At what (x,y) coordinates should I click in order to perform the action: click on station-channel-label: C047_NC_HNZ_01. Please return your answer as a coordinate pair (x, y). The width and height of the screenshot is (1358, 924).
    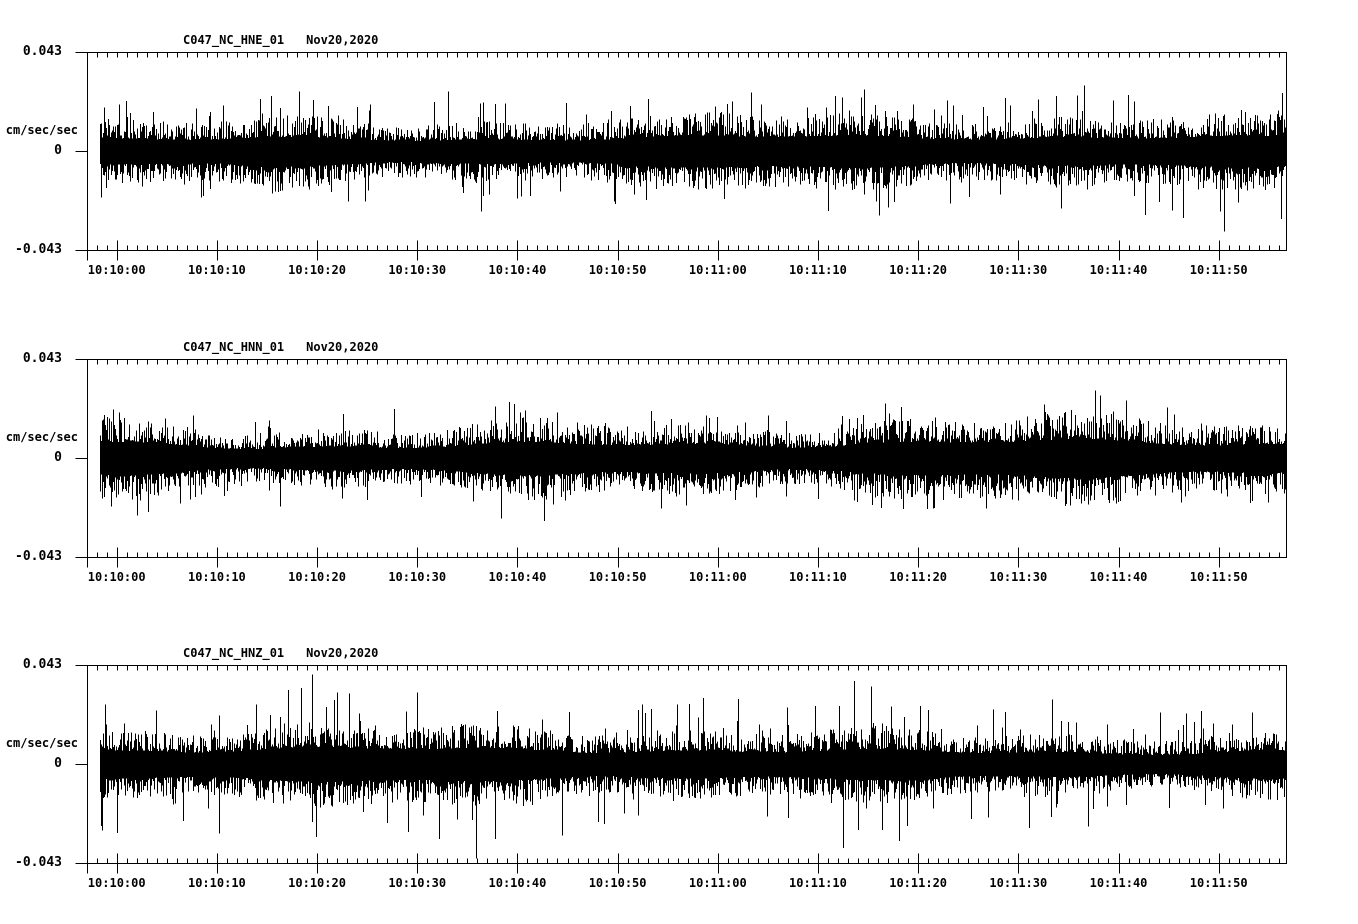
    Looking at the image, I should click on (234, 653).